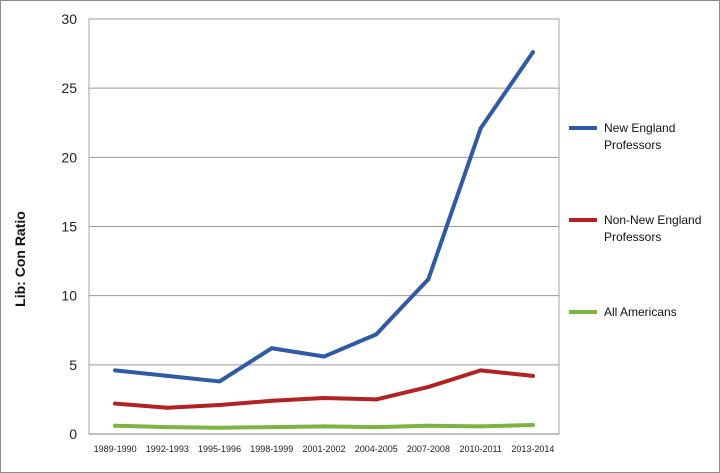  Describe the element at coordinates (219, 449) in the screenshot. I see `x-tick-label: 1995-1996` at that location.